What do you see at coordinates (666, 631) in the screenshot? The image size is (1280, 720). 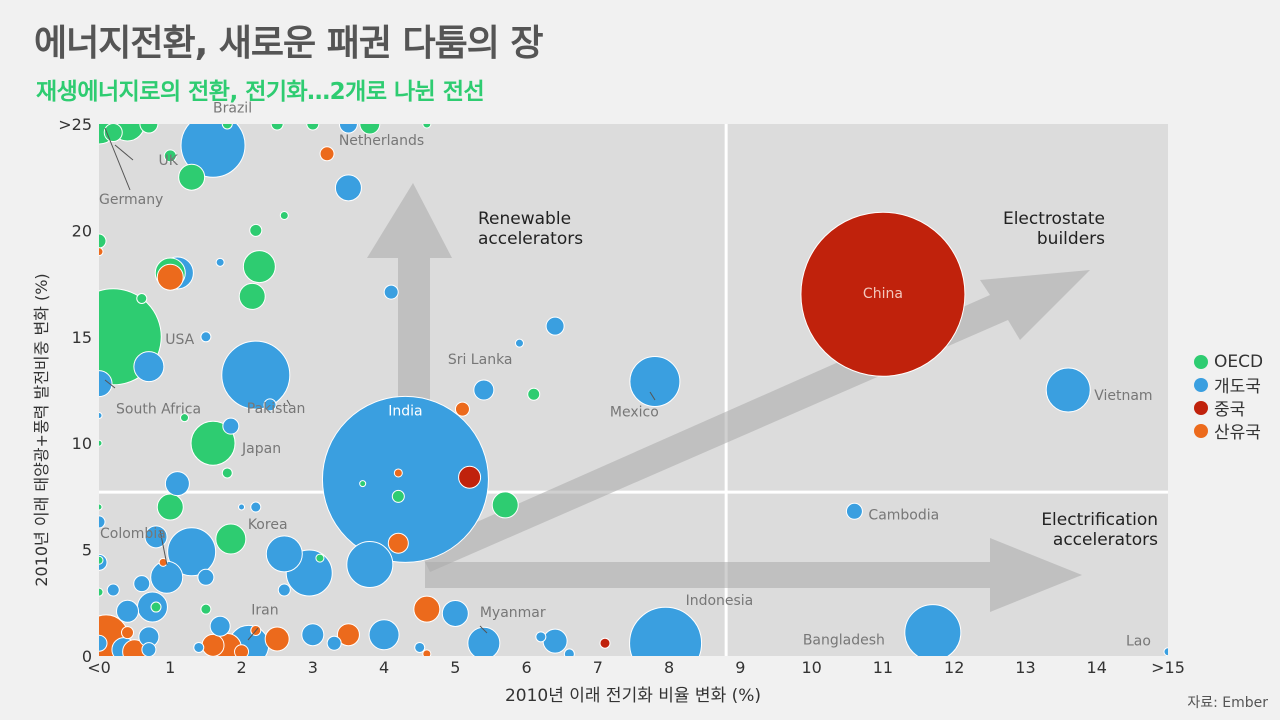 I see `bubble-indonesia` at bounding box center [666, 631].